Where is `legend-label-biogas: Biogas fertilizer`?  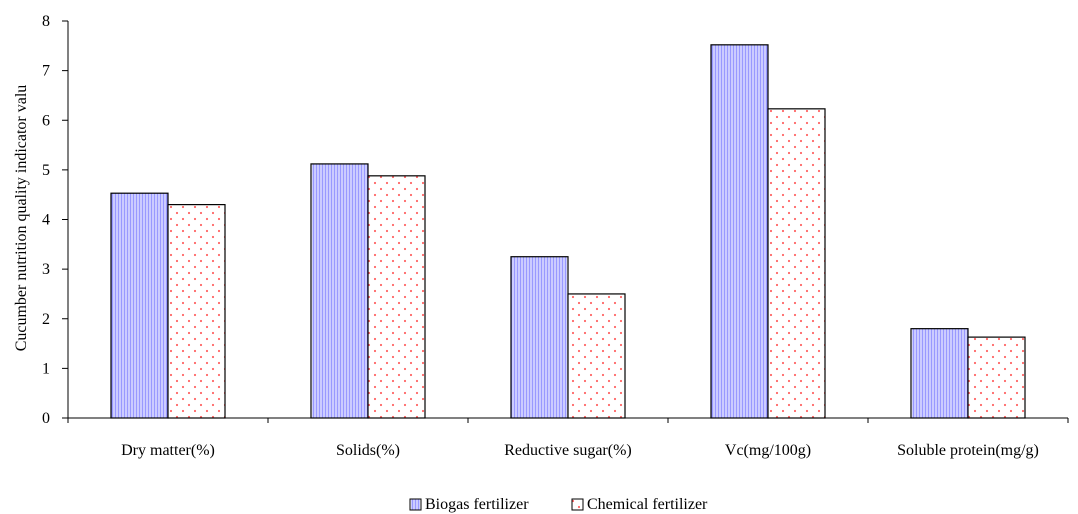 legend-label-biogas: Biogas fertilizer is located at coordinates (477, 504).